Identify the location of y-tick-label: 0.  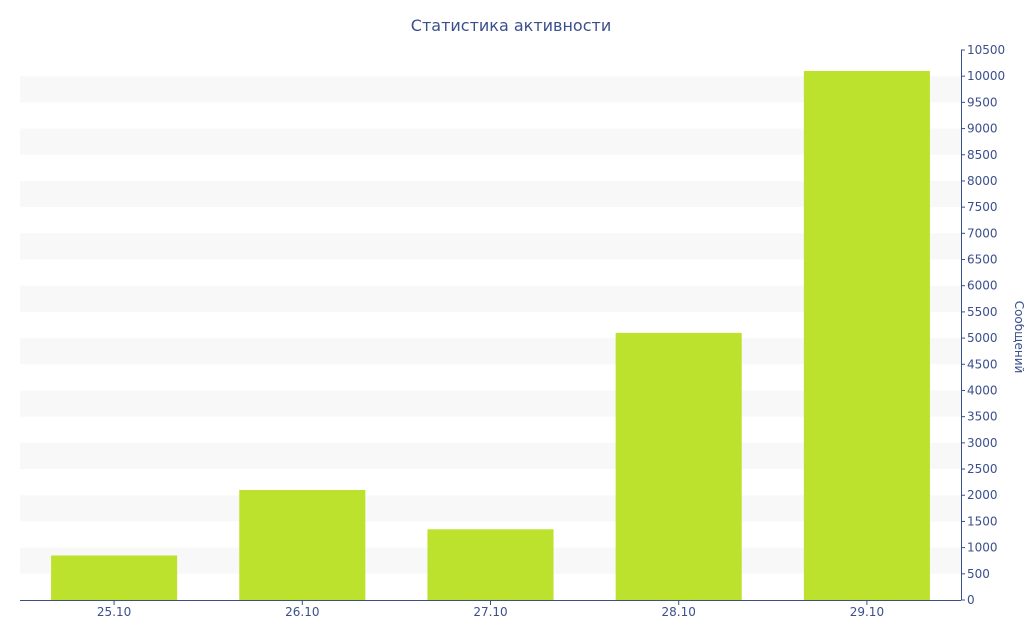
(971, 600).